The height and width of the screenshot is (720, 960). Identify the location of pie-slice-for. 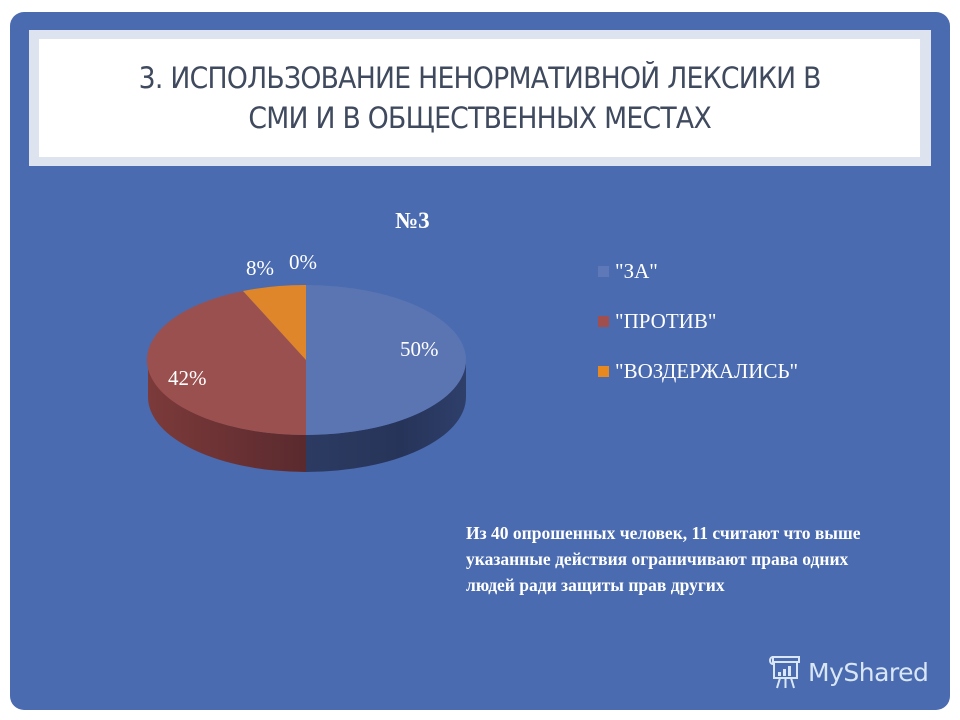
(386, 360).